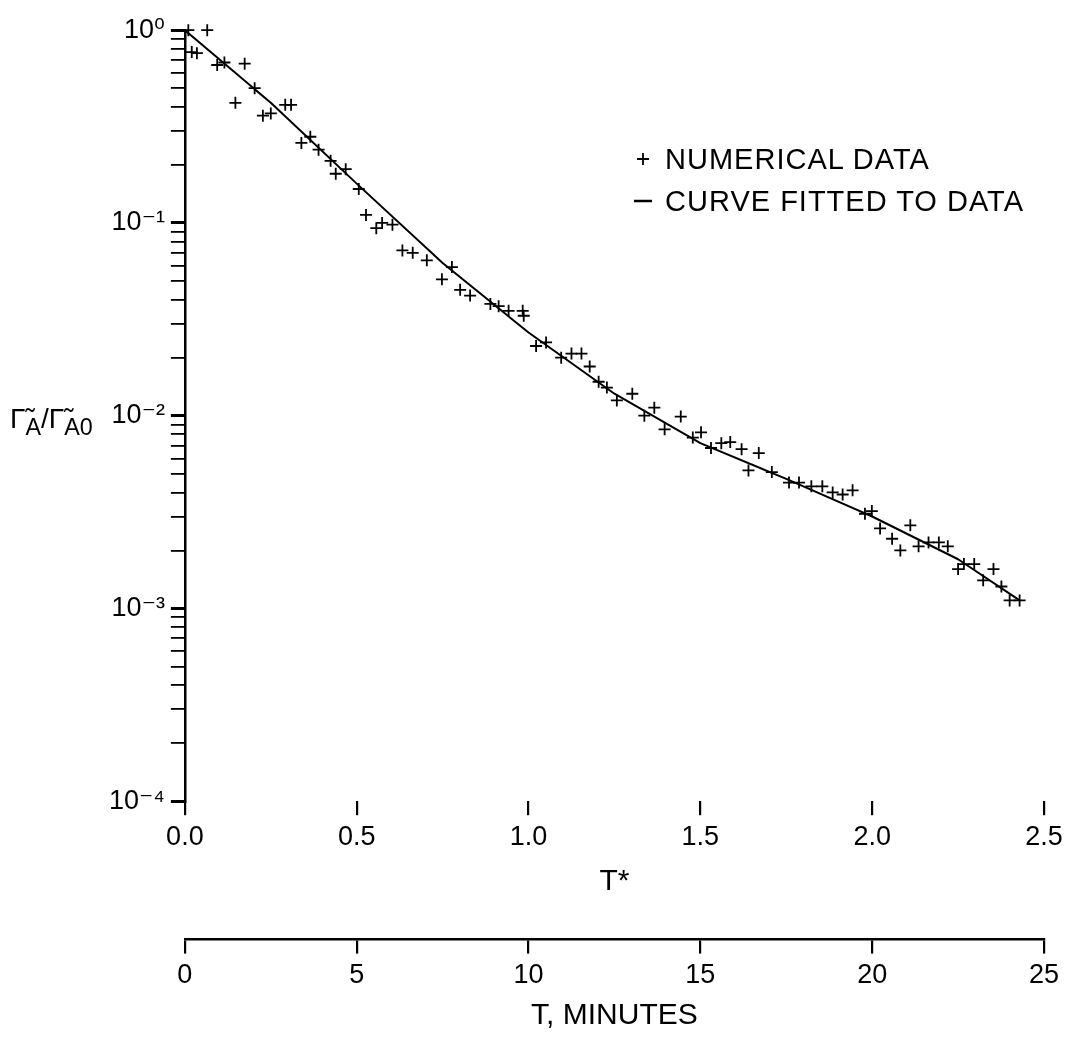  What do you see at coordinates (700, 974) in the screenshot?
I see `x2-tick-label: 15` at bounding box center [700, 974].